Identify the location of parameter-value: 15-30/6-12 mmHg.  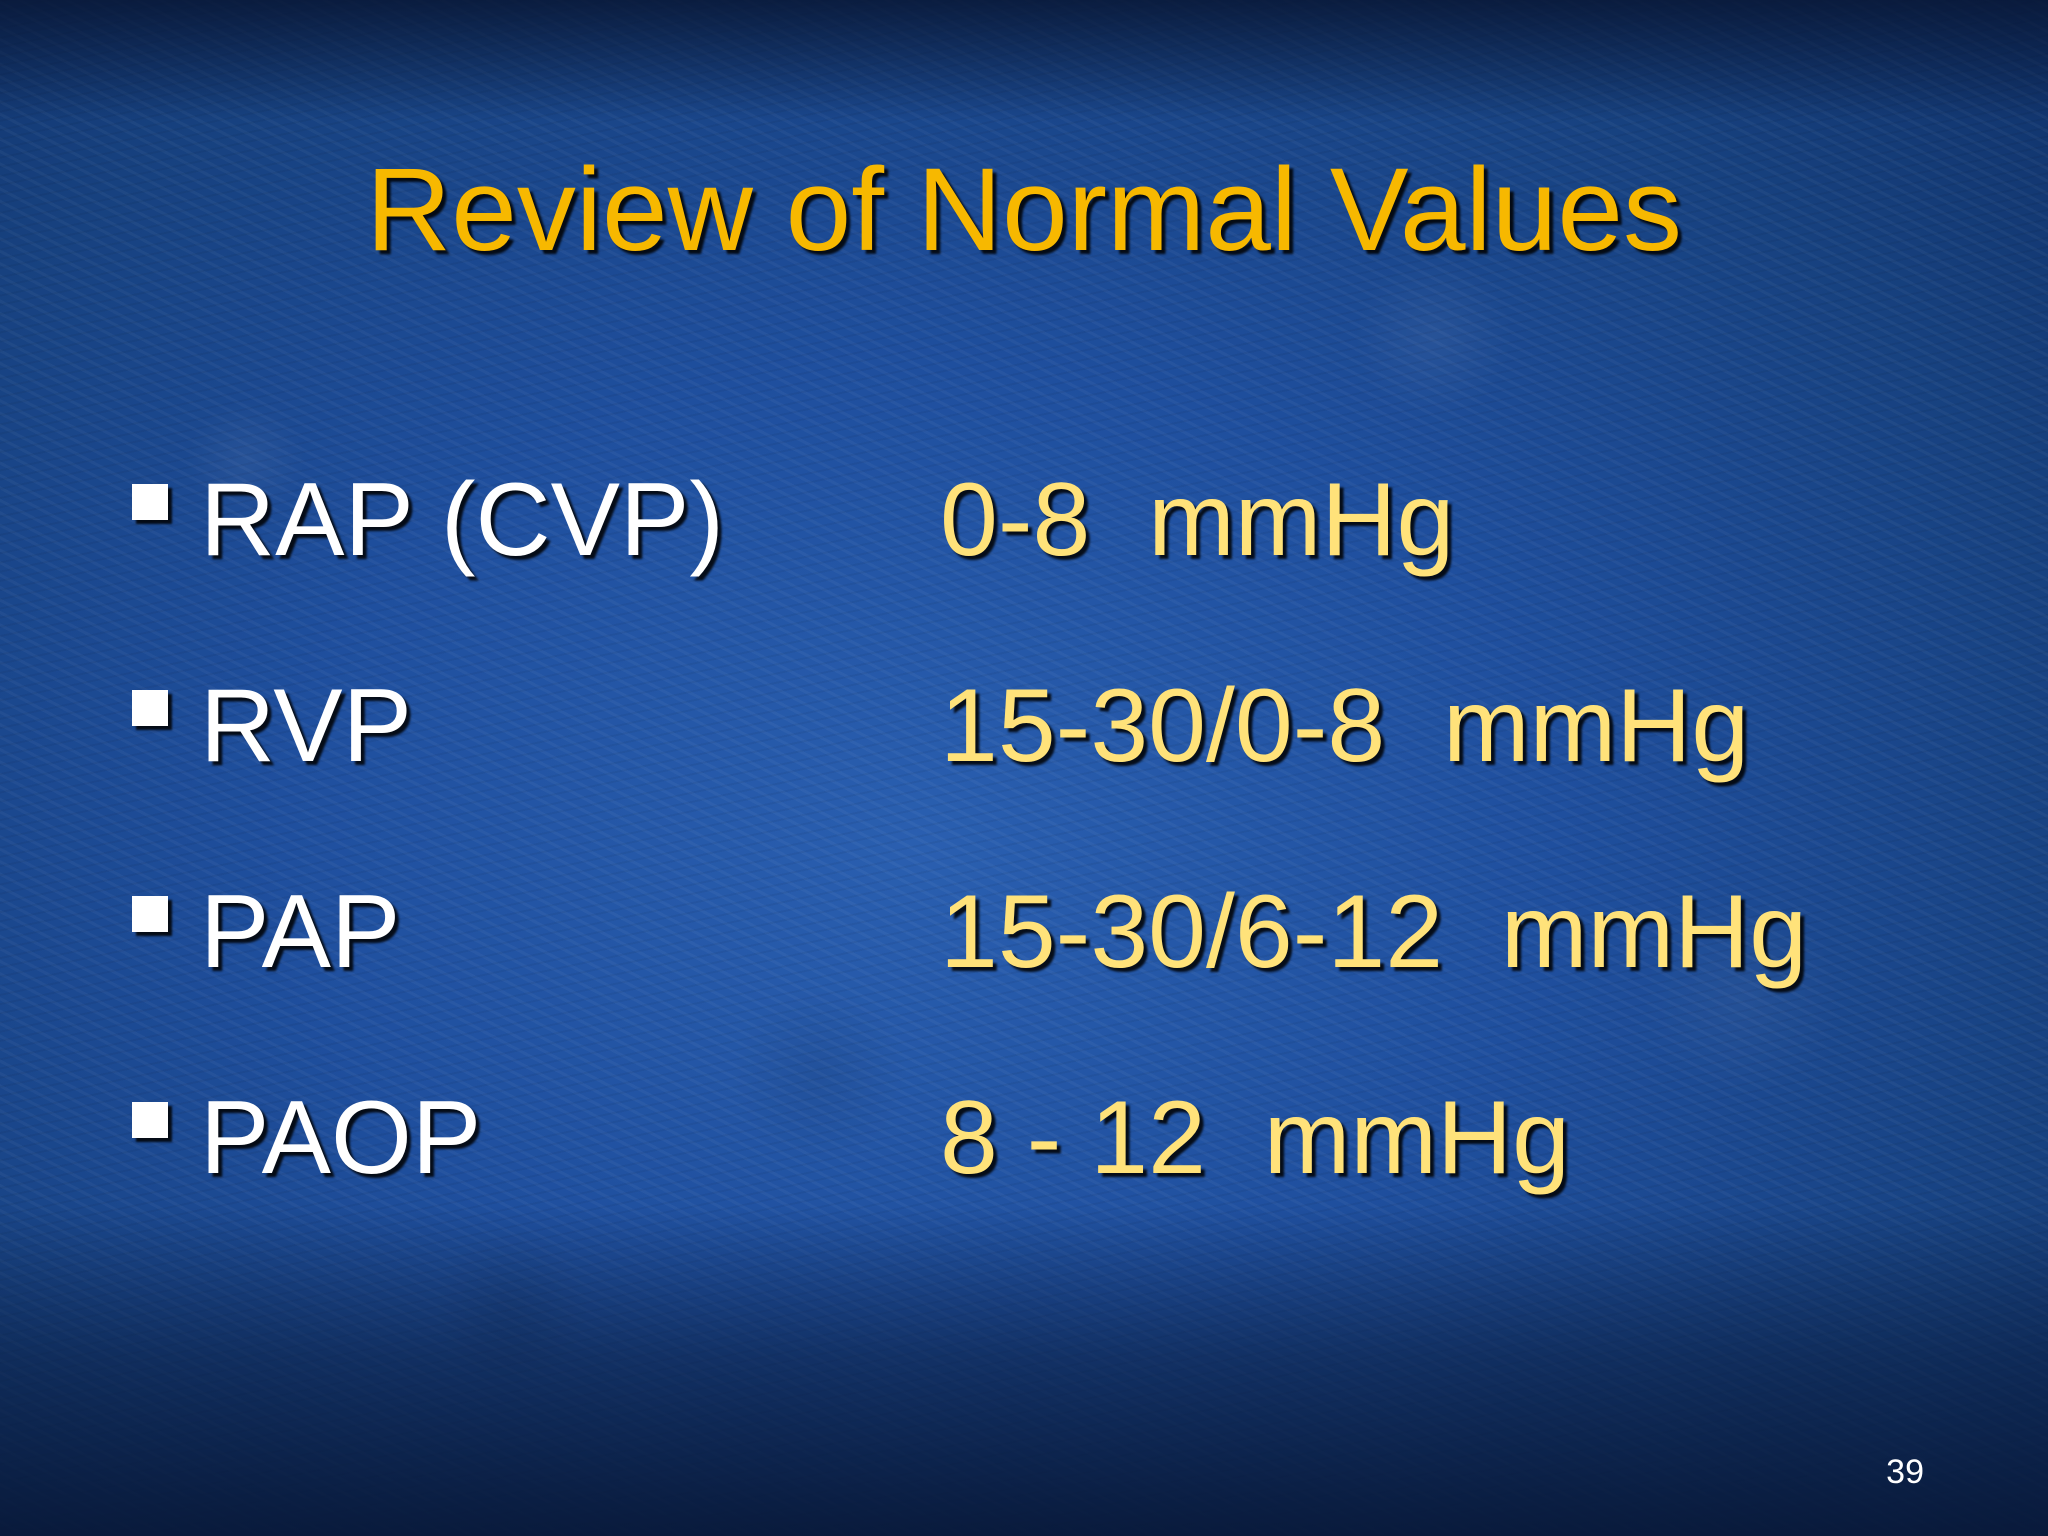
(1374, 932).